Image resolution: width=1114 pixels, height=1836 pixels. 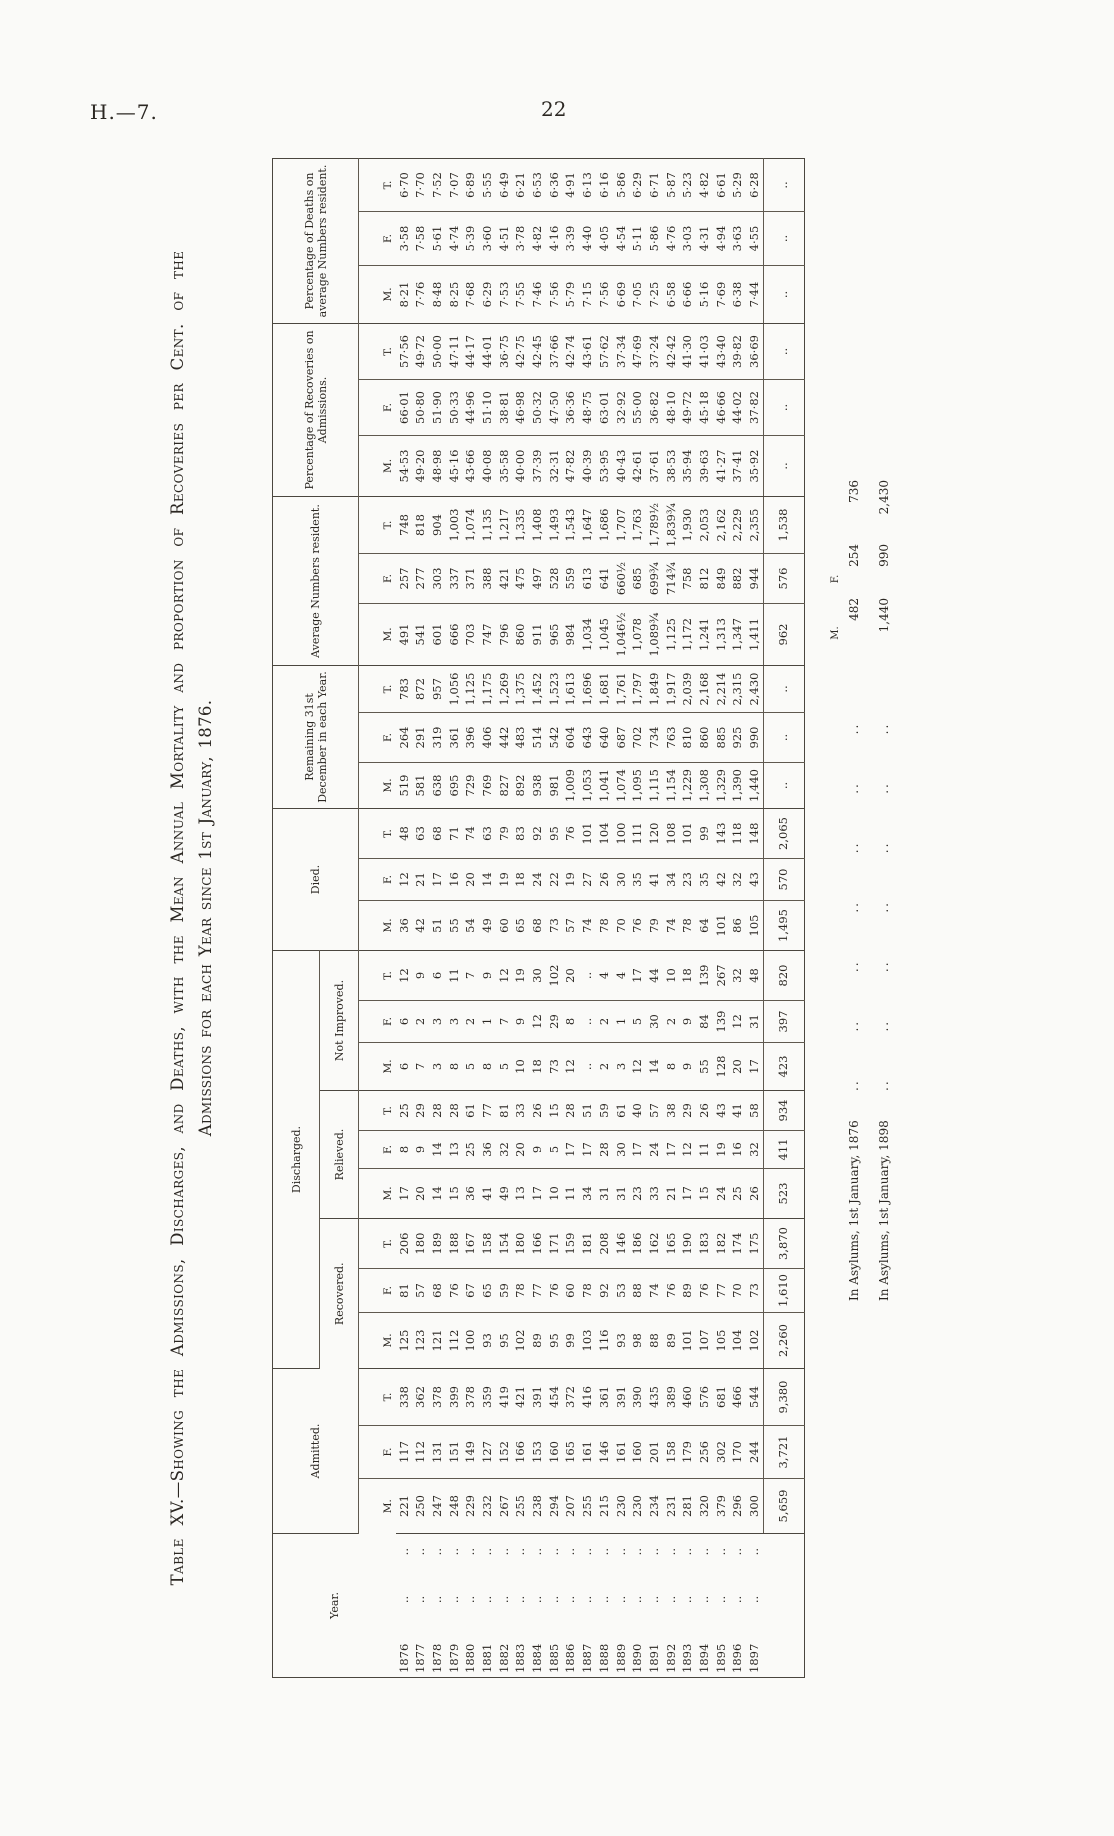 I want to click on year-label: 1886, so click(x=570, y=1658).